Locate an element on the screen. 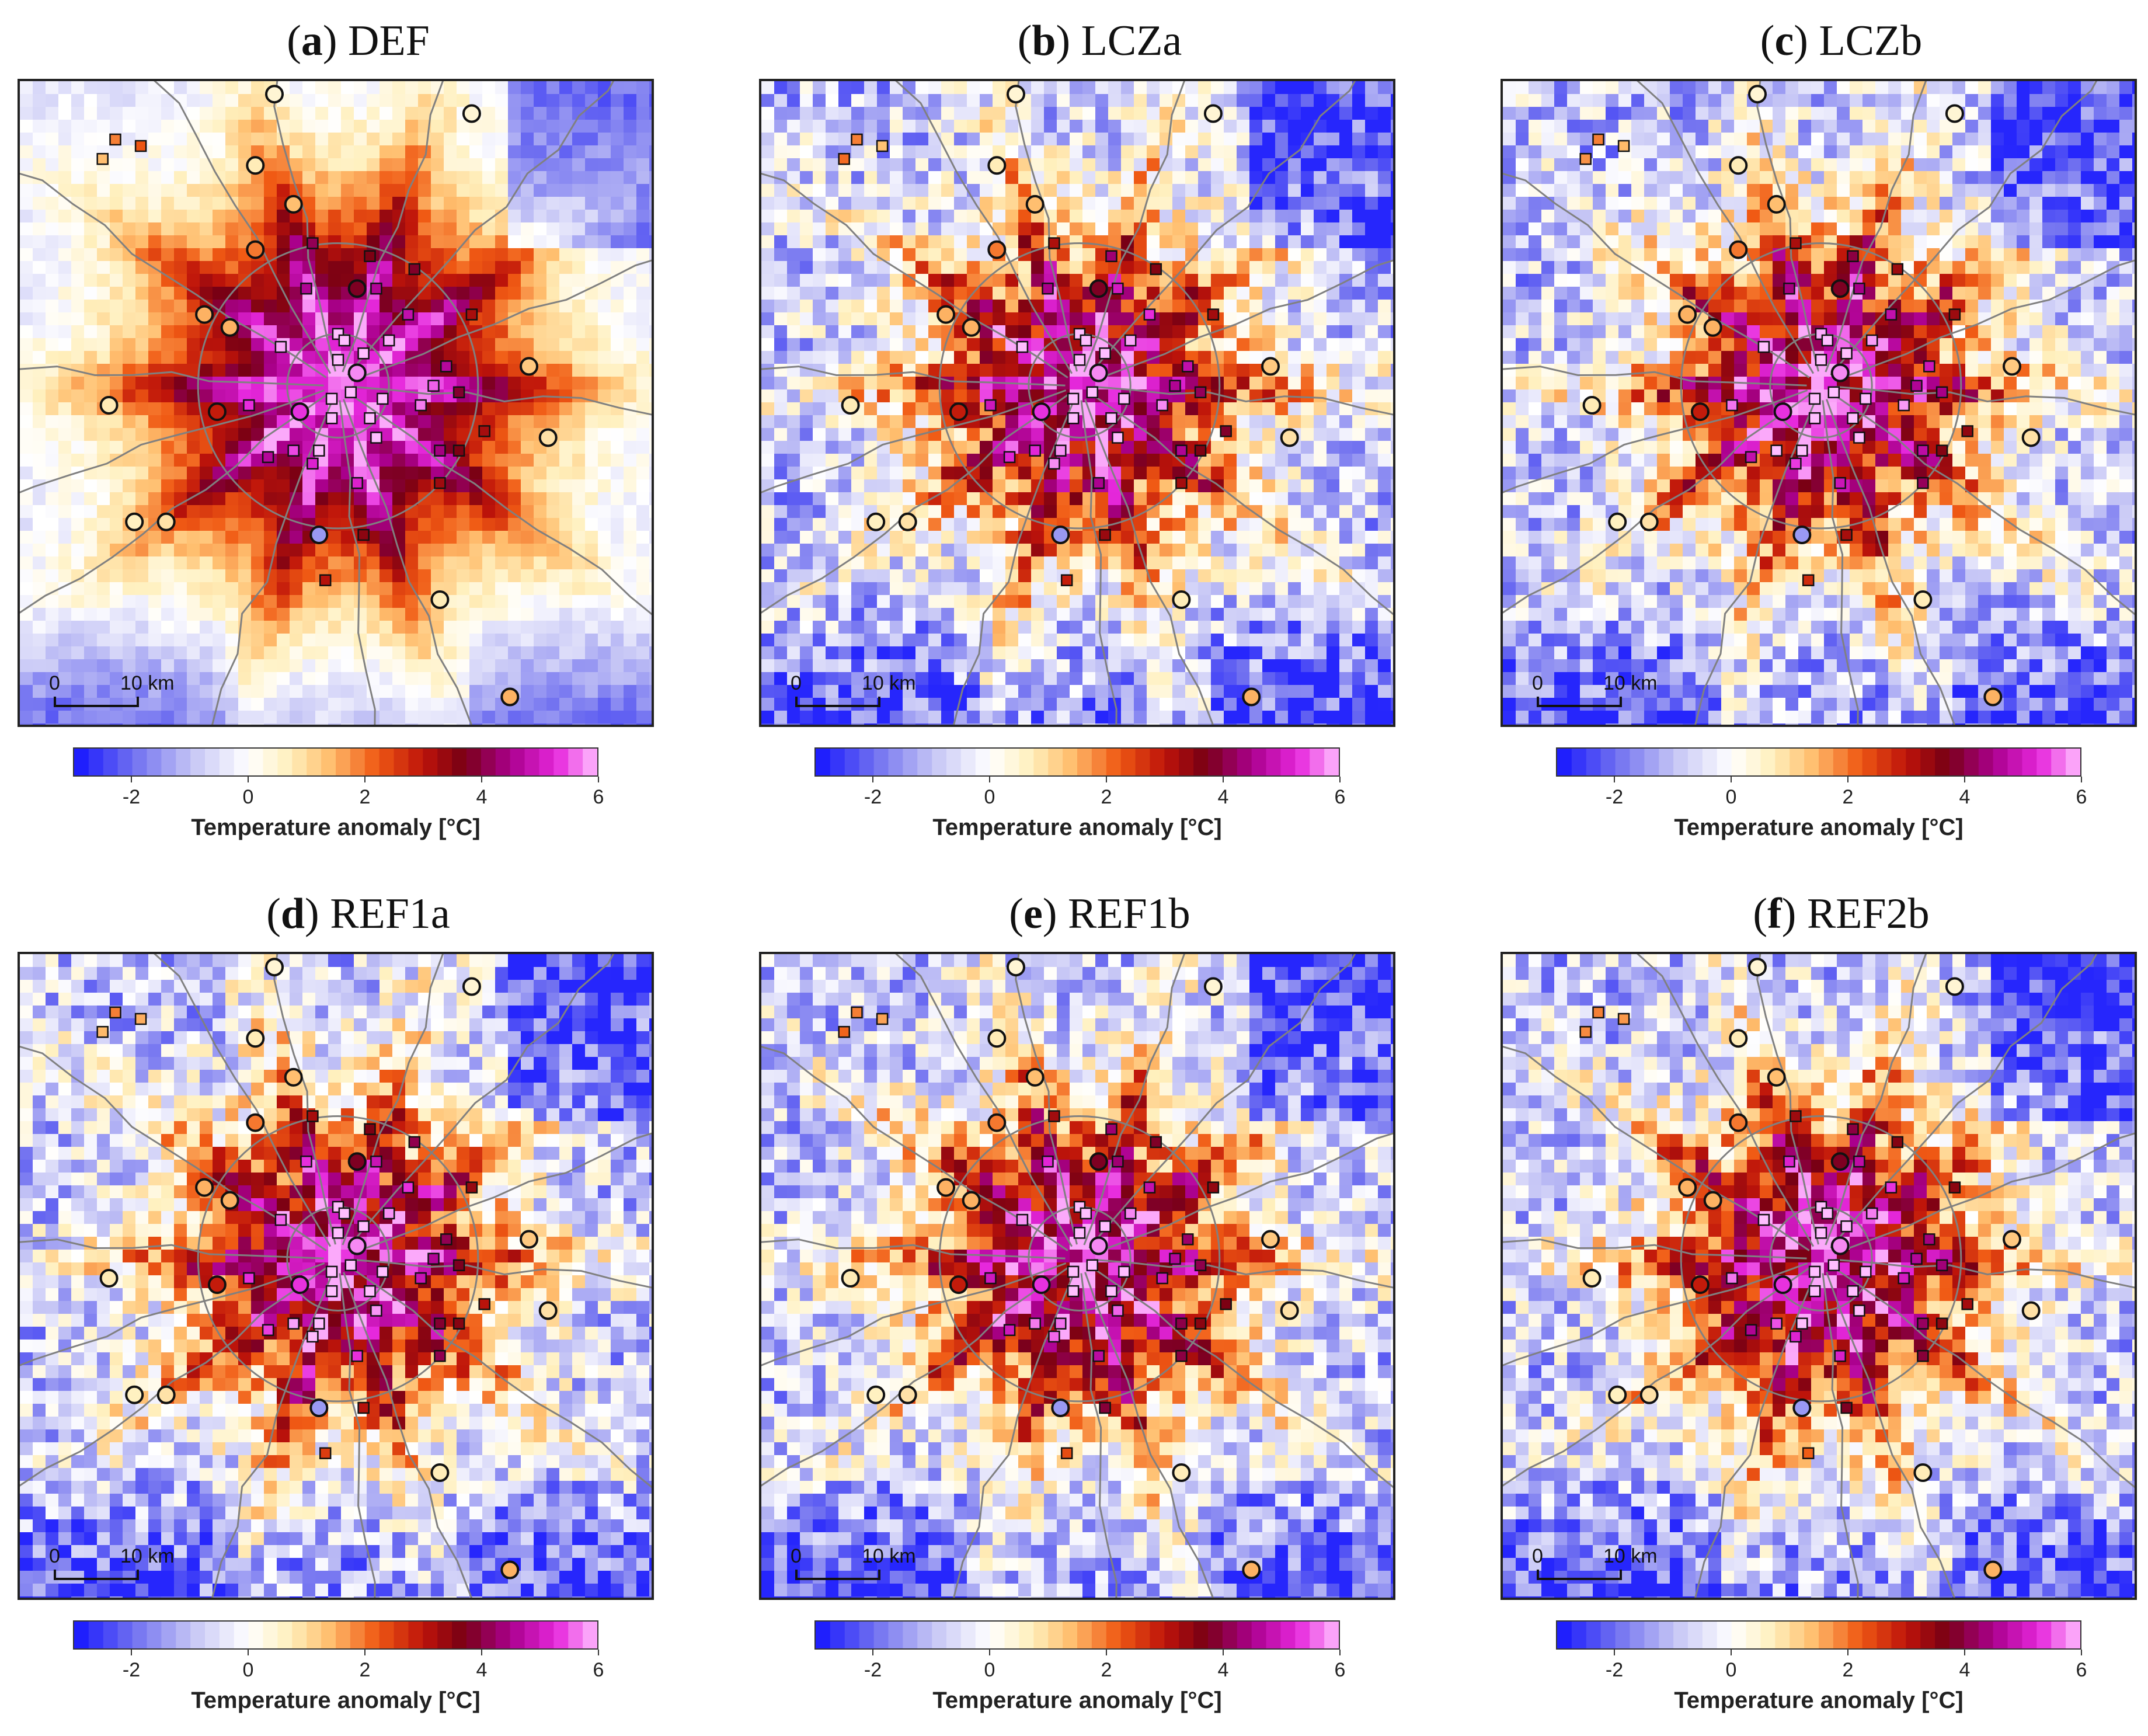  road-network is located at coordinates (1819, 403).